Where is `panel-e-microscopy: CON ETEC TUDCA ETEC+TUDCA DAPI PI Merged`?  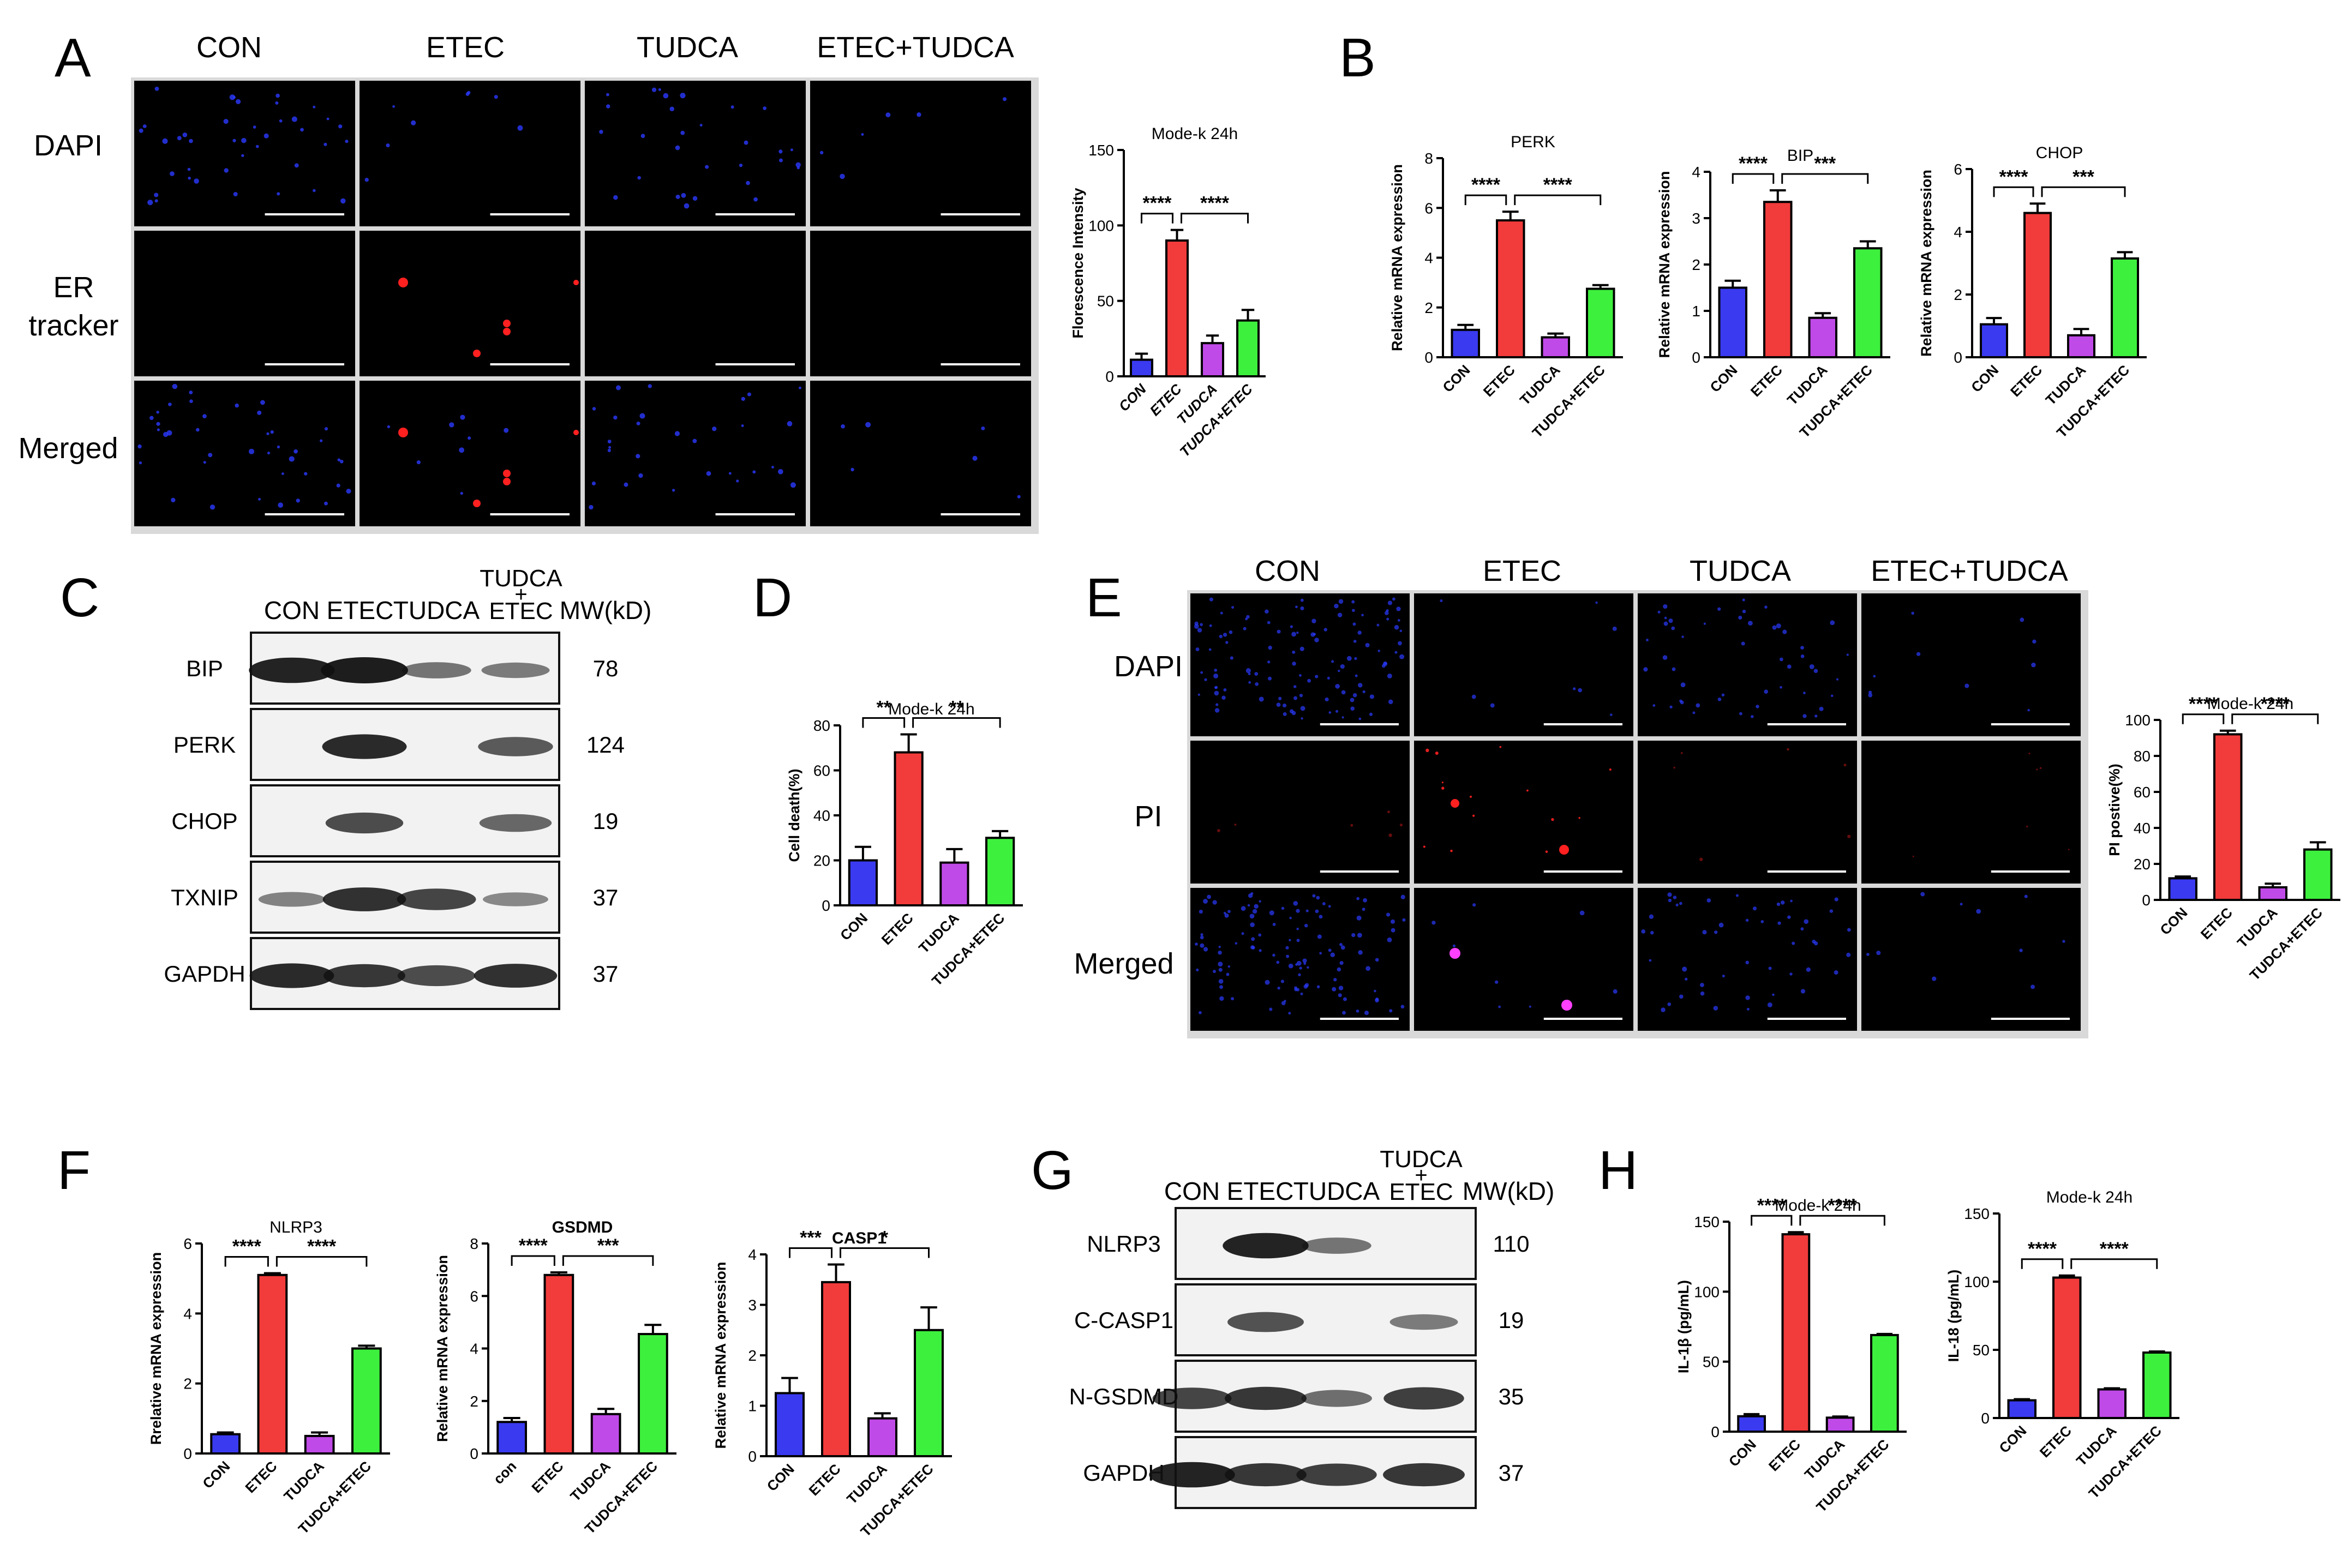 panel-e-microscopy: CON ETEC TUDCA ETEC+TUDCA DAPI PI Merged is located at coordinates (1581, 796).